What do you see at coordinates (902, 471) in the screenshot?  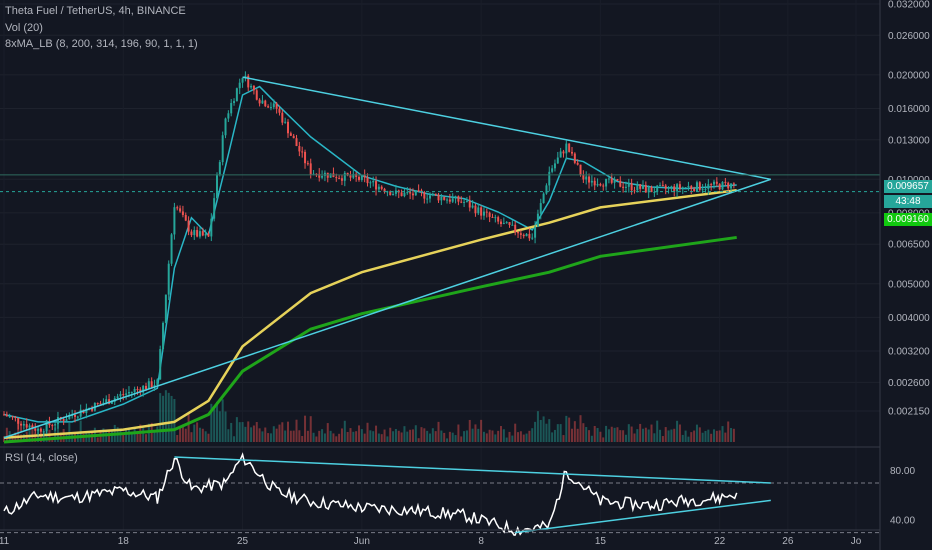 I see `rsi-tick-label: 80.00` at bounding box center [902, 471].